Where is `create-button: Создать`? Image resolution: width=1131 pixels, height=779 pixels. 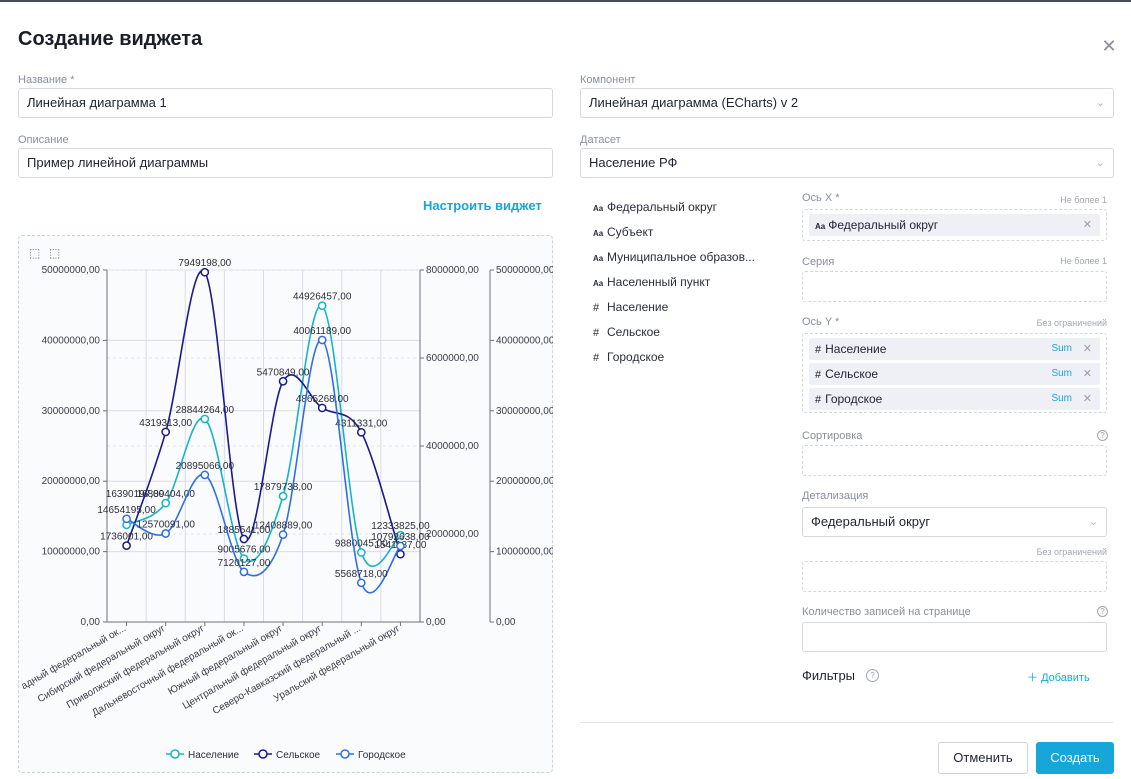 create-button: Создать is located at coordinates (1075, 758).